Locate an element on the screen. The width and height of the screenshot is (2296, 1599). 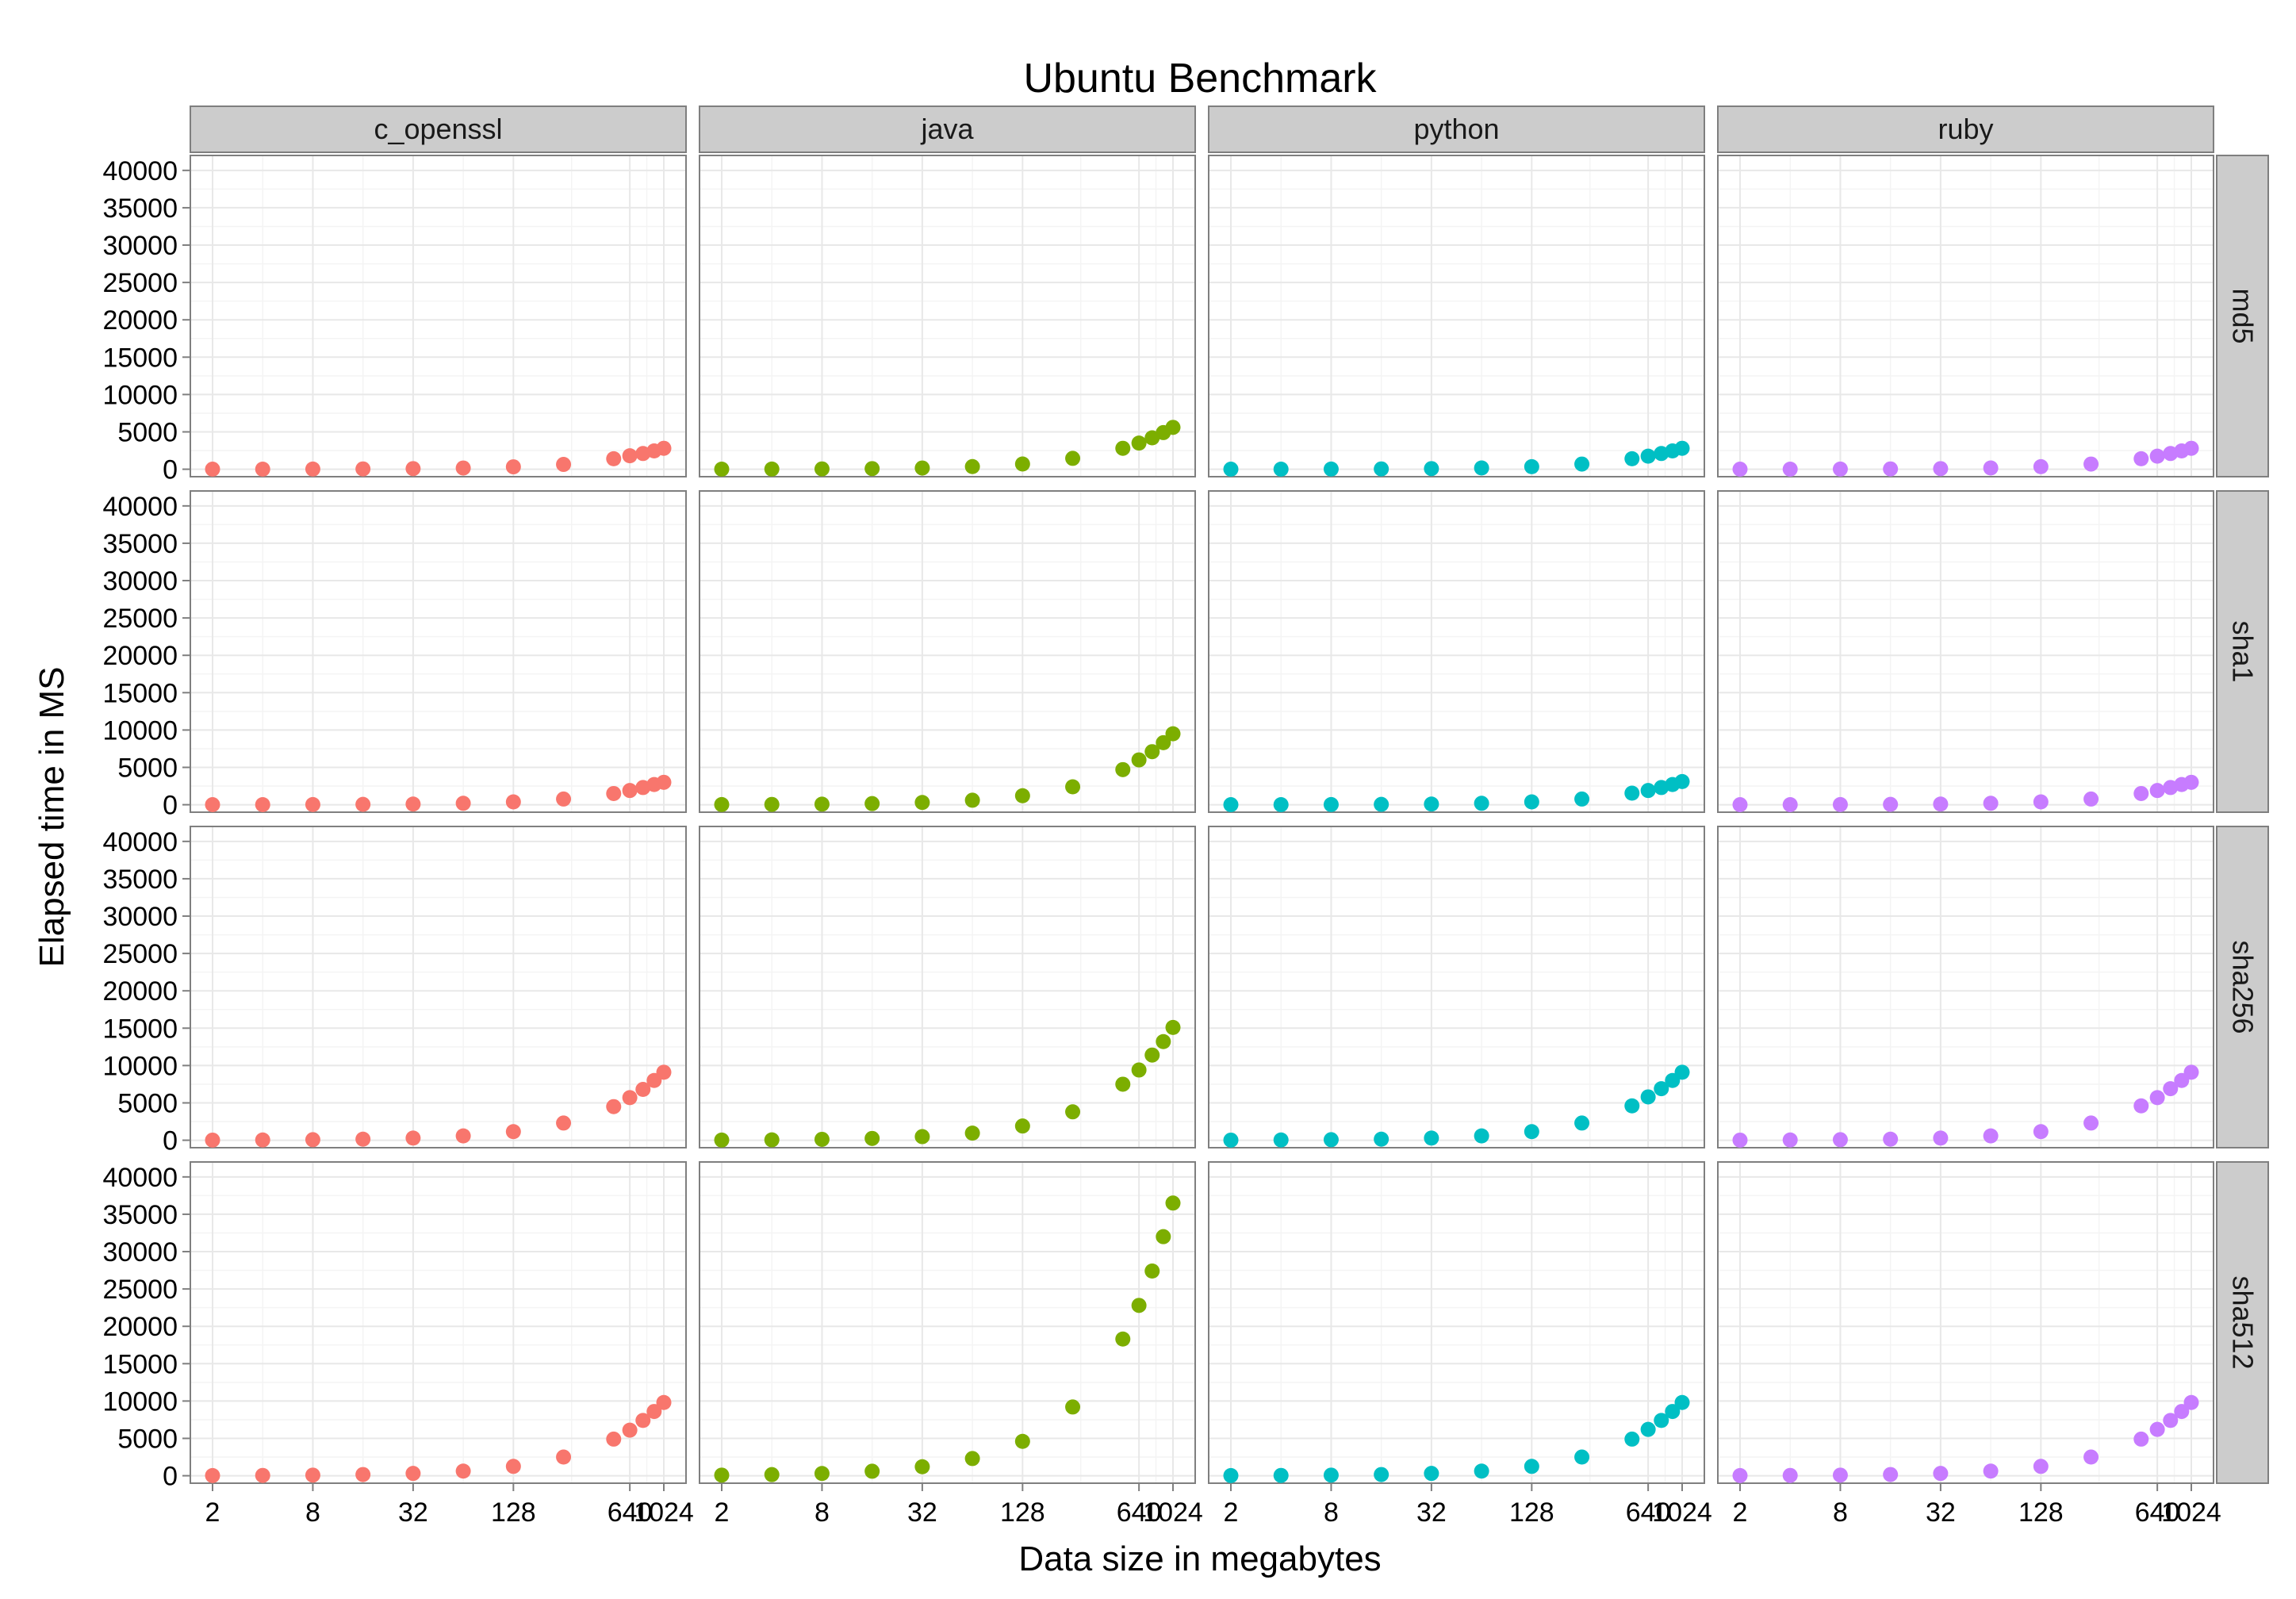
x-tick-label: 2 is located at coordinates (1231, 1512).